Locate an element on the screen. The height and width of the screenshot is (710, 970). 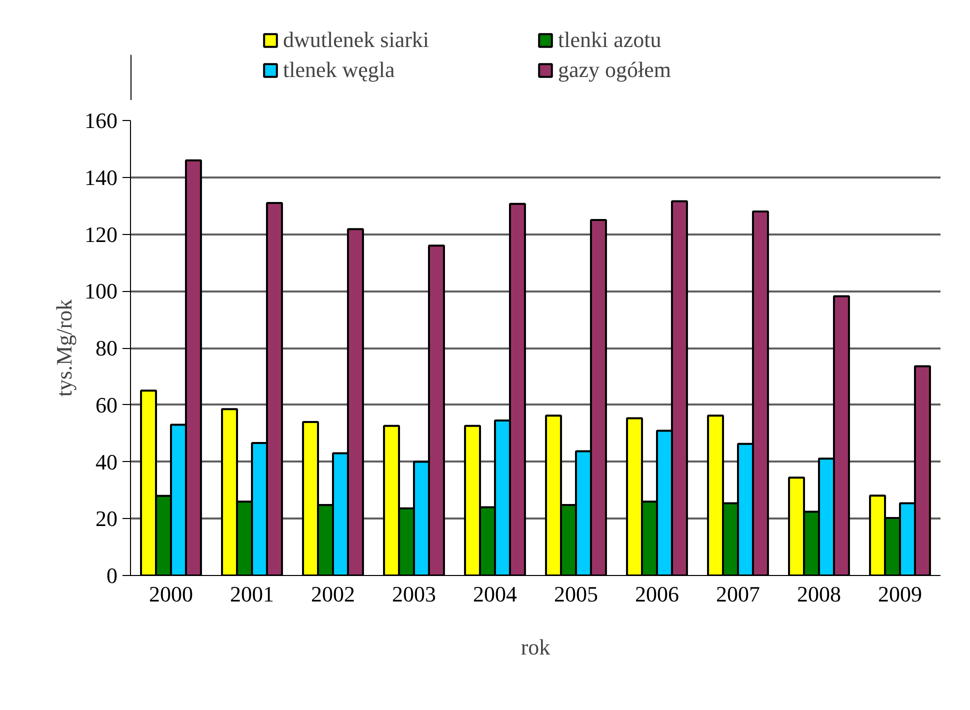
y-tick-label: 0 is located at coordinates (112, 575).